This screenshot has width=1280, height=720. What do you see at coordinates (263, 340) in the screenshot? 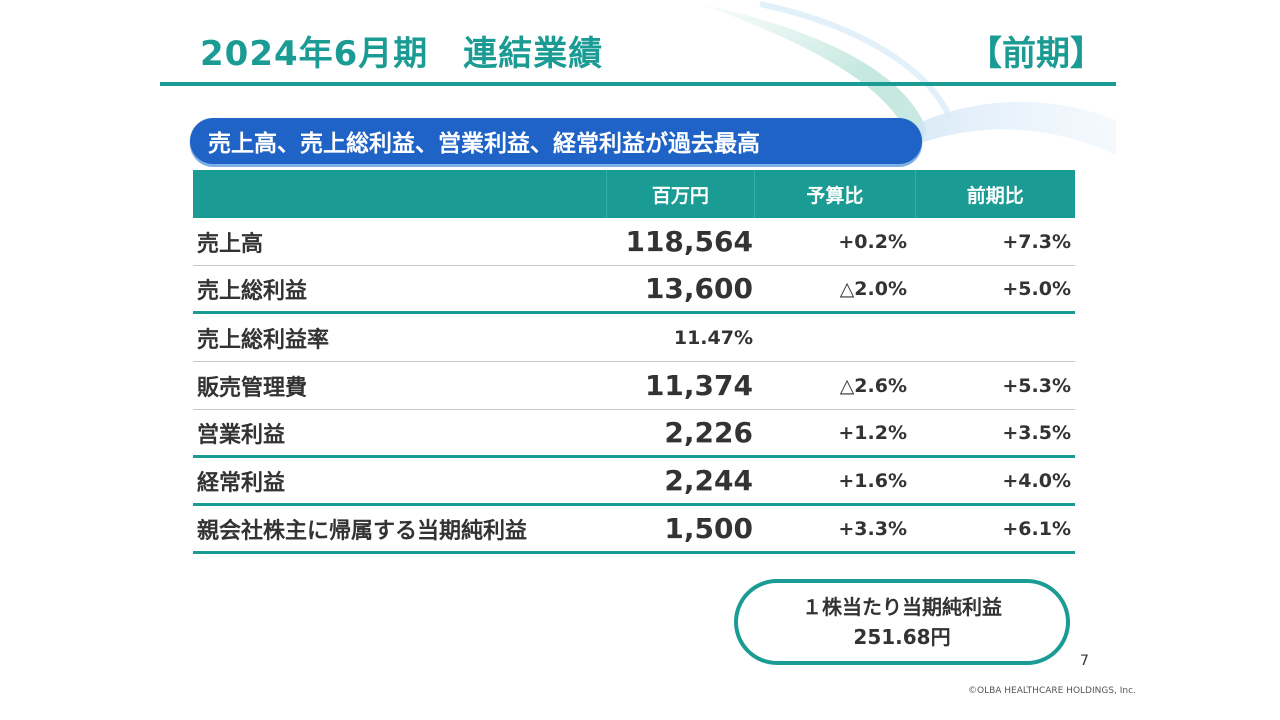
I see `row-label: 売上総利益率` at bounding box center [263, 340].